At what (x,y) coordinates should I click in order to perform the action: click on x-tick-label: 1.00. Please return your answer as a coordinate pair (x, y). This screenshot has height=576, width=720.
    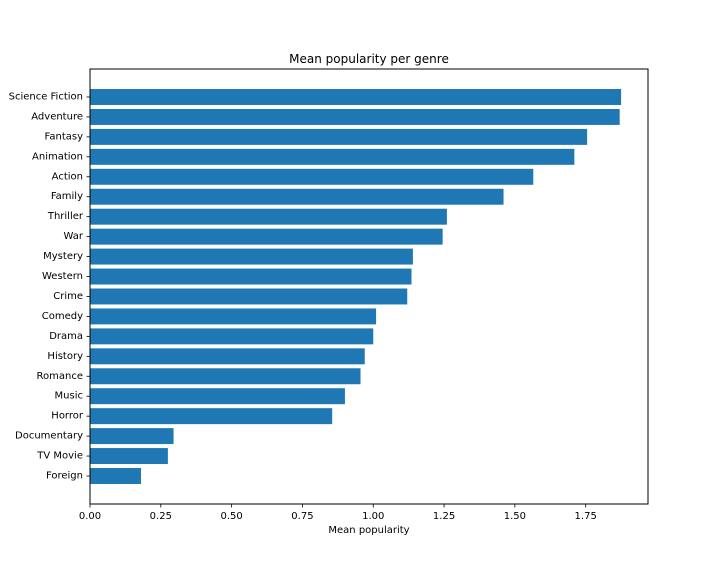
    Looking at the image, I should click on (373, 516).